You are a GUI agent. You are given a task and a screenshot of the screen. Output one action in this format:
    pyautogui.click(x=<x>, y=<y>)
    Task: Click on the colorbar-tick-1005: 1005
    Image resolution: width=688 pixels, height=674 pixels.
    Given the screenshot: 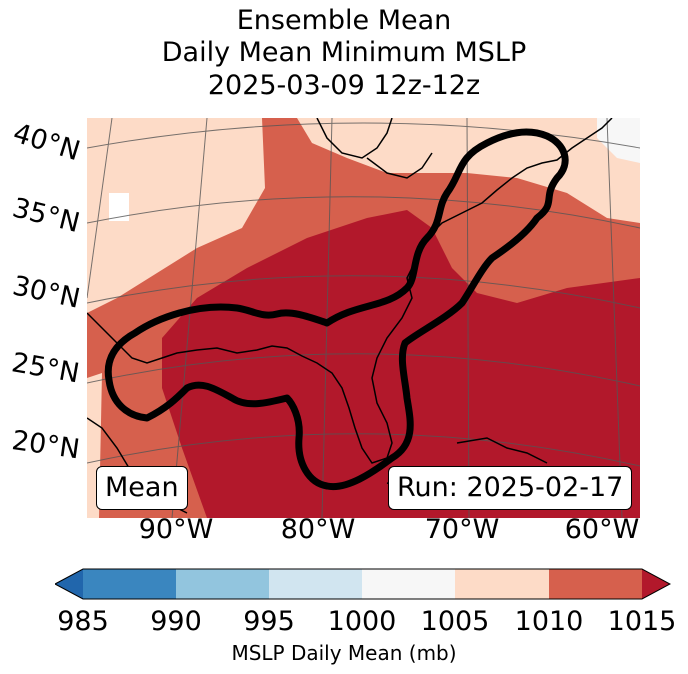 What is the action you would take?
    pyautogui.click(x=455, y=621)
    